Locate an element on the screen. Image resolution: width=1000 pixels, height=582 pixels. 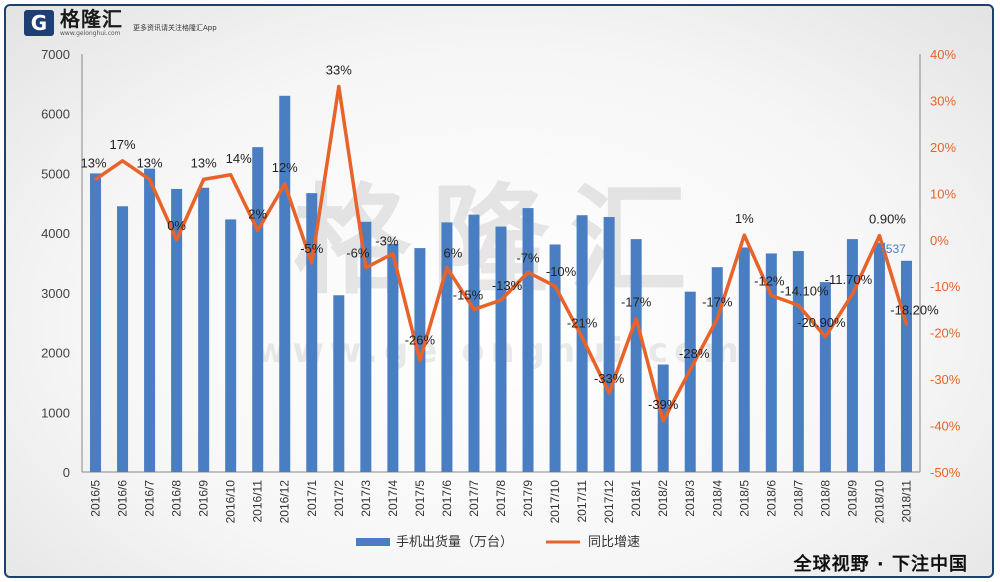
x-tick-label: 2016/5 is located at coordinates (96, 498).